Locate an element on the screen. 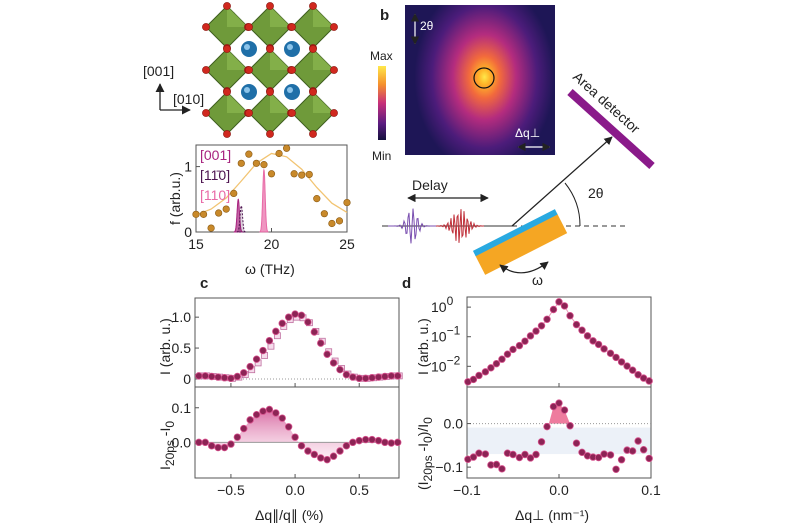 This screenshot has height=530, width=800. sample is located at coordinates (520, 242).